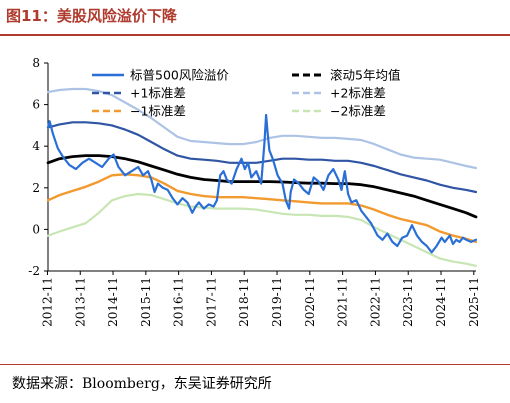 This screenshot has height=403, width=510. I want to click on x-tick-label: 2018-11, so click(244, 302).